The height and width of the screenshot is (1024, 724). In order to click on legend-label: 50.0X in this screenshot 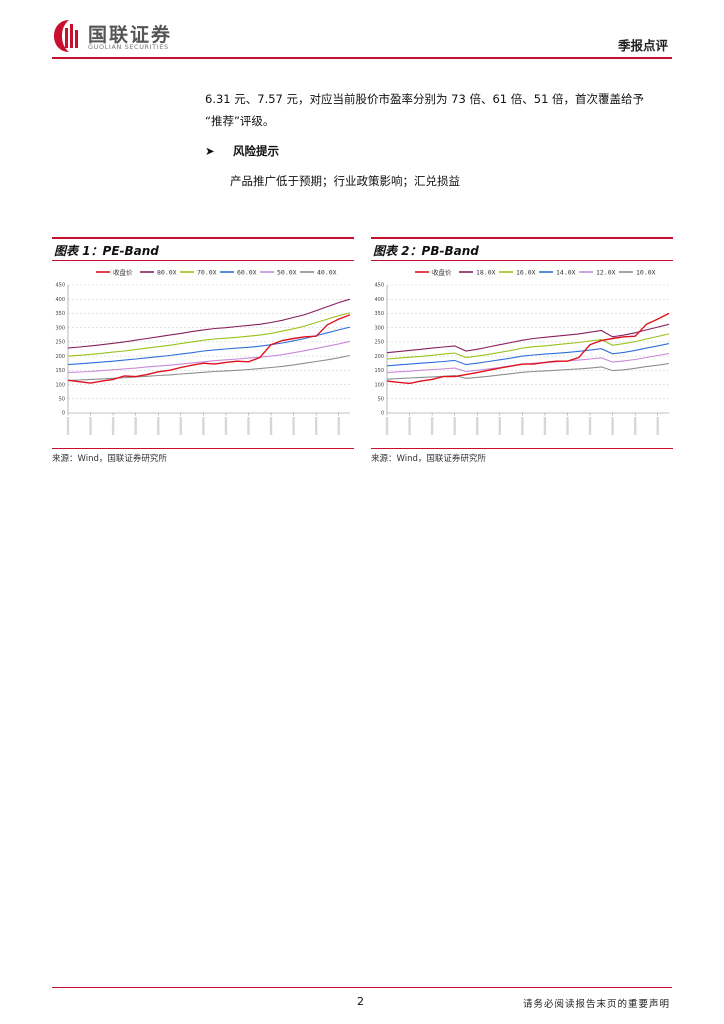, I will do `click(287, 273)`.